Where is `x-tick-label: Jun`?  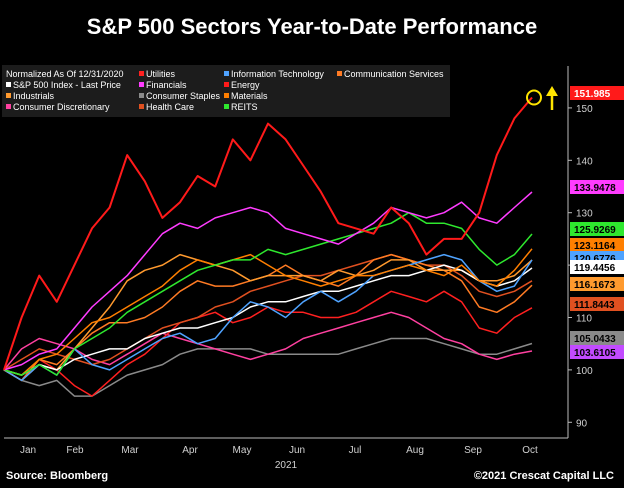 x-tick-label: Jun is located at coordinates (297, 450).